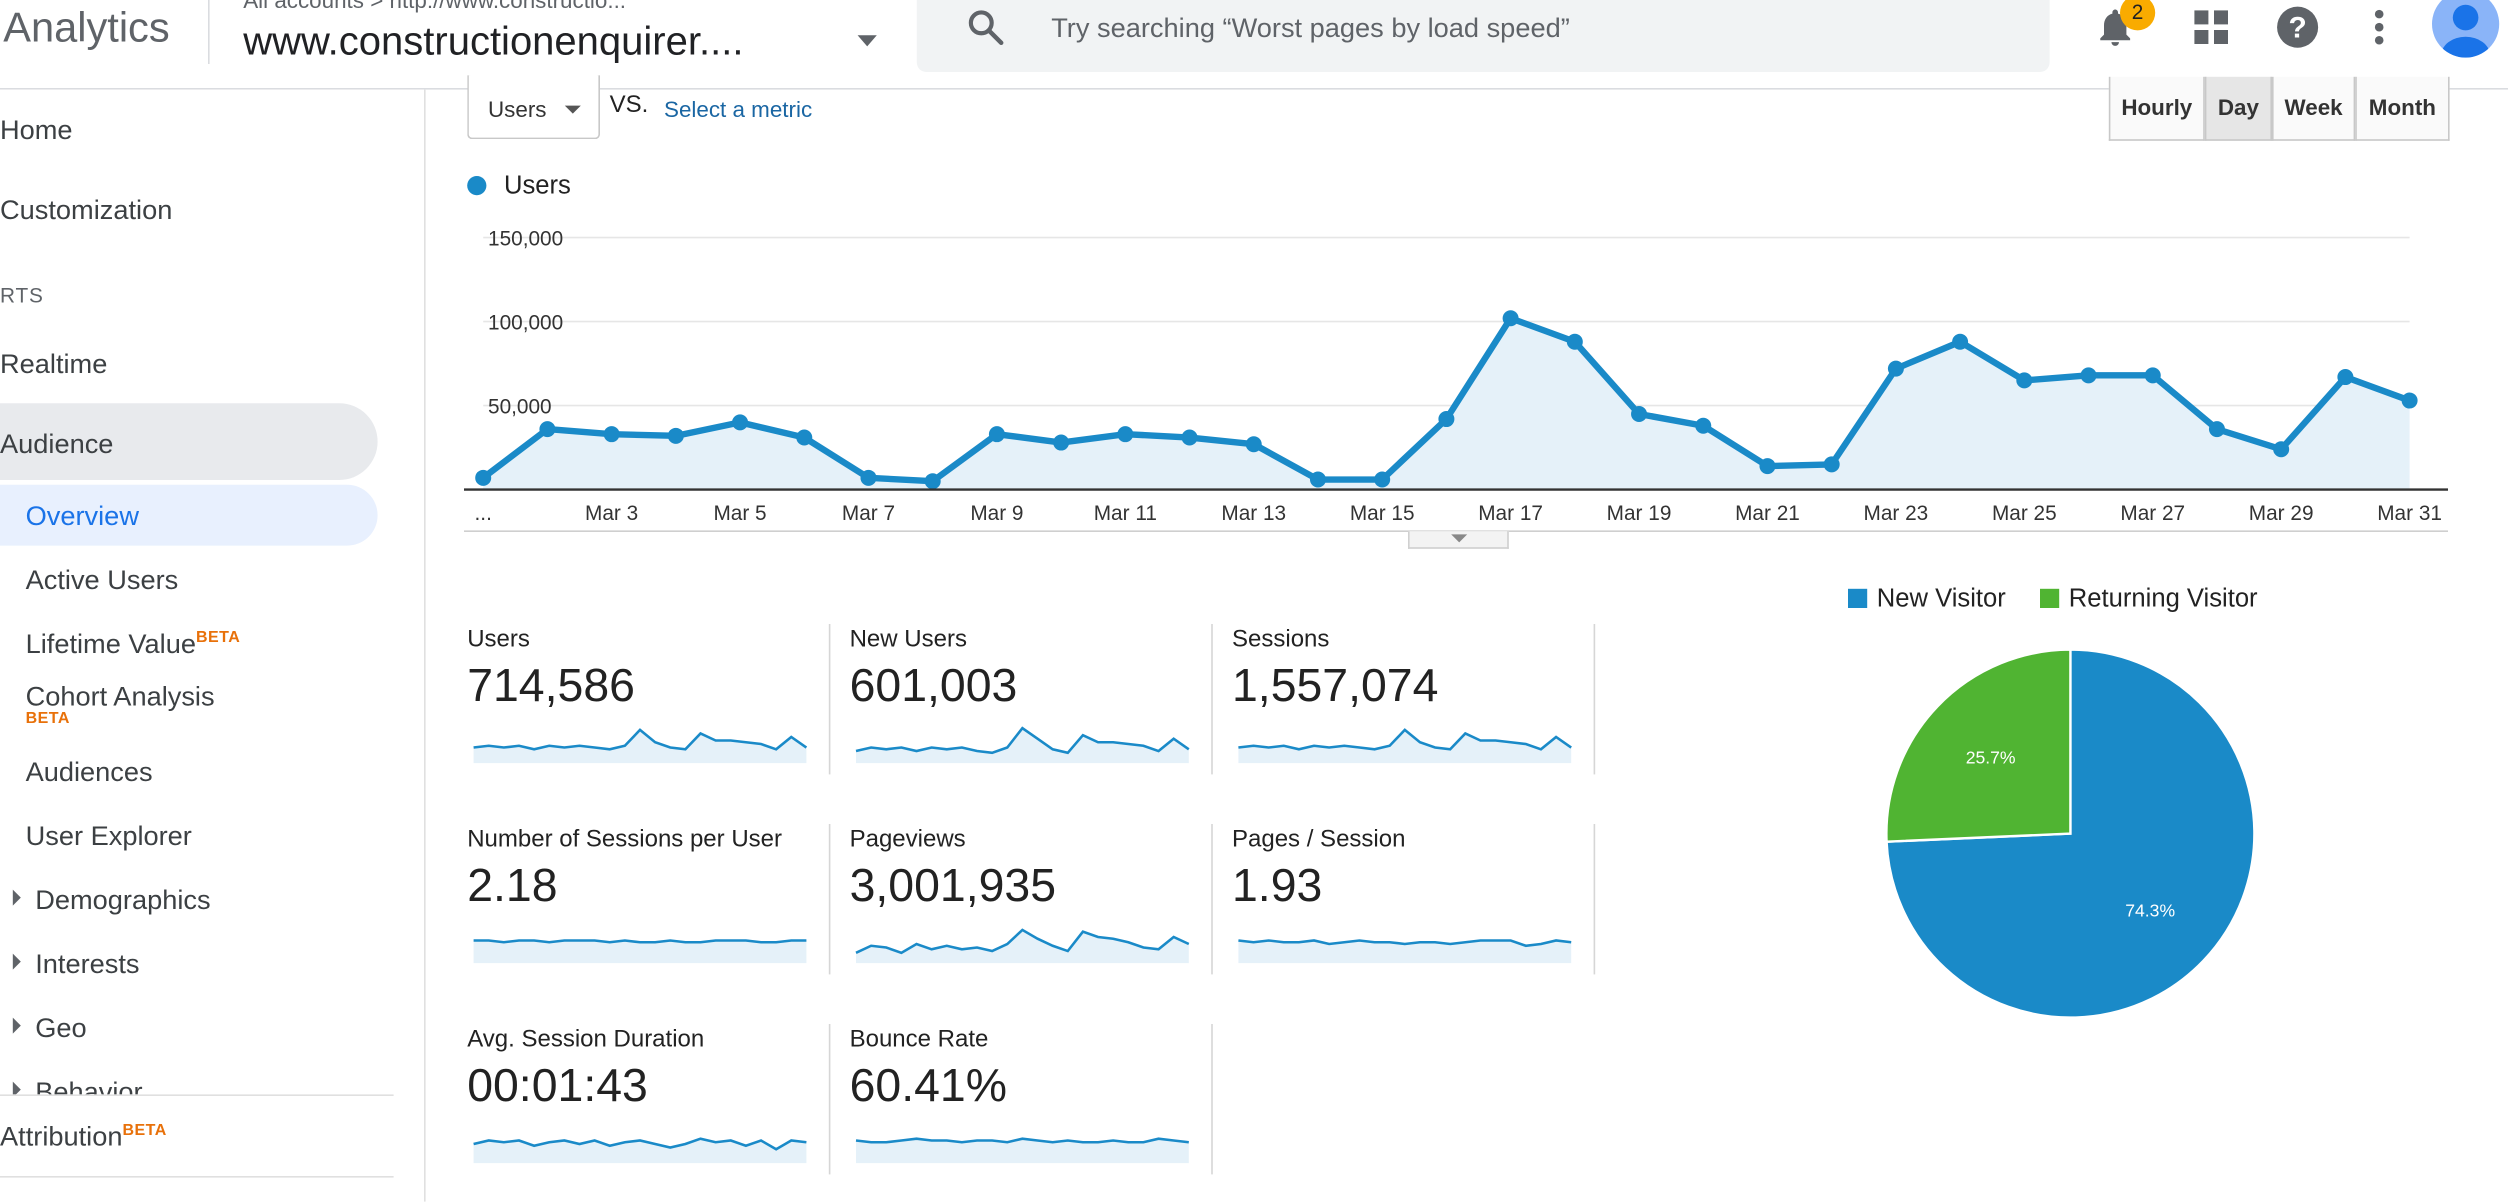  I want to click on metric-dropdown: Users, so click(533, 107).